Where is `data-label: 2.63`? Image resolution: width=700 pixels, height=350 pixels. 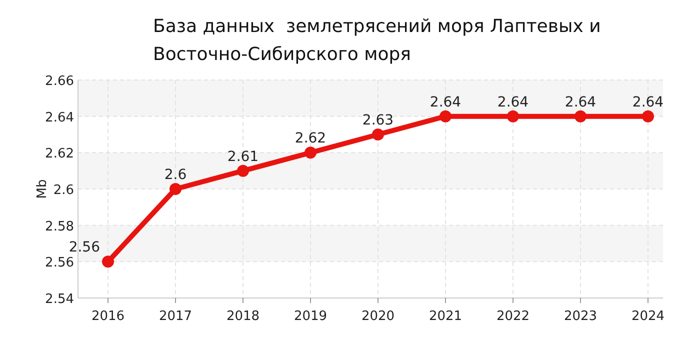 data-label: 2.63 is located at coordinates (378, 120).